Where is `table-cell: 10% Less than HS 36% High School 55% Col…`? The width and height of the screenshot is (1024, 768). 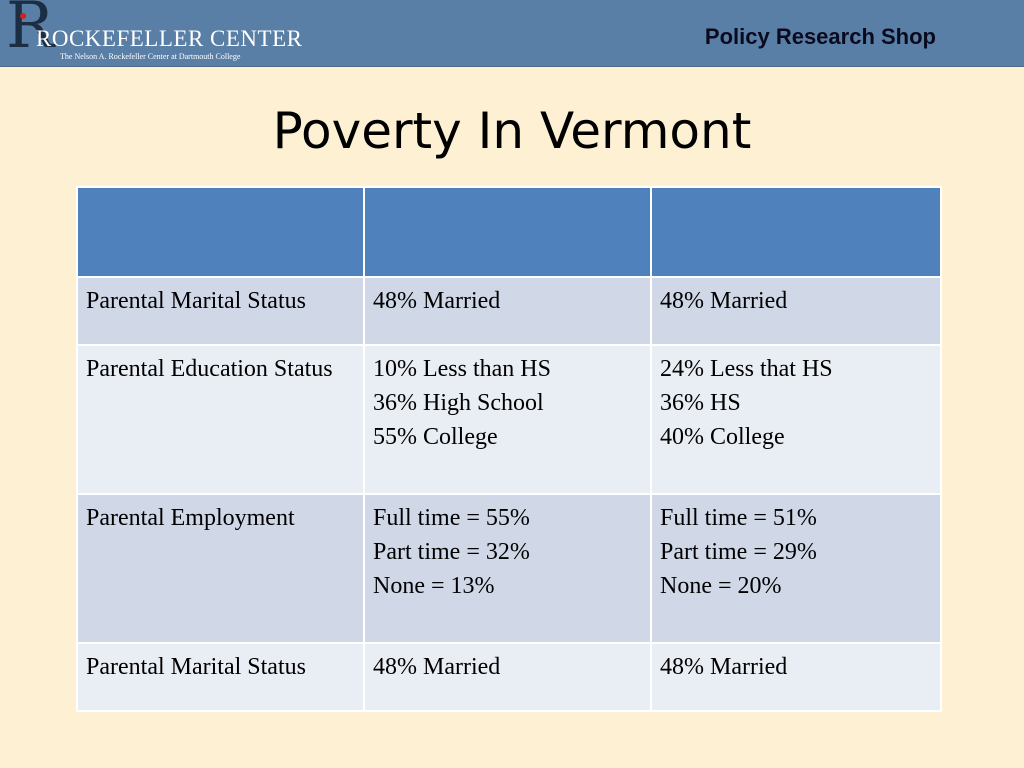 table-cell: 10% Less than HS 36% High School 55% Col… is located at coordinates (507, 419).